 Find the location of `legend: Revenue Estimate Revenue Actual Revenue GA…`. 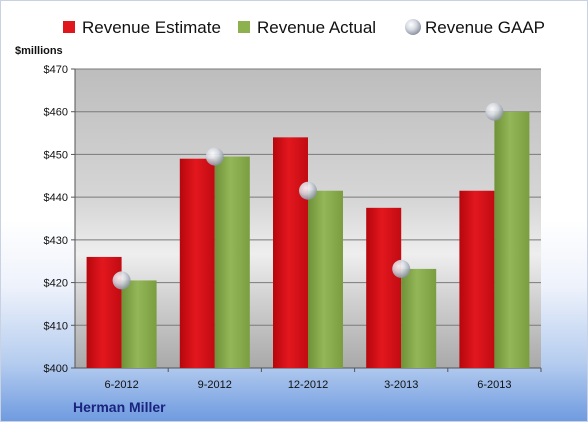

legend: Revenue Estimate Revenue Actual Revenue GA… is located at coordinates (304, 27).